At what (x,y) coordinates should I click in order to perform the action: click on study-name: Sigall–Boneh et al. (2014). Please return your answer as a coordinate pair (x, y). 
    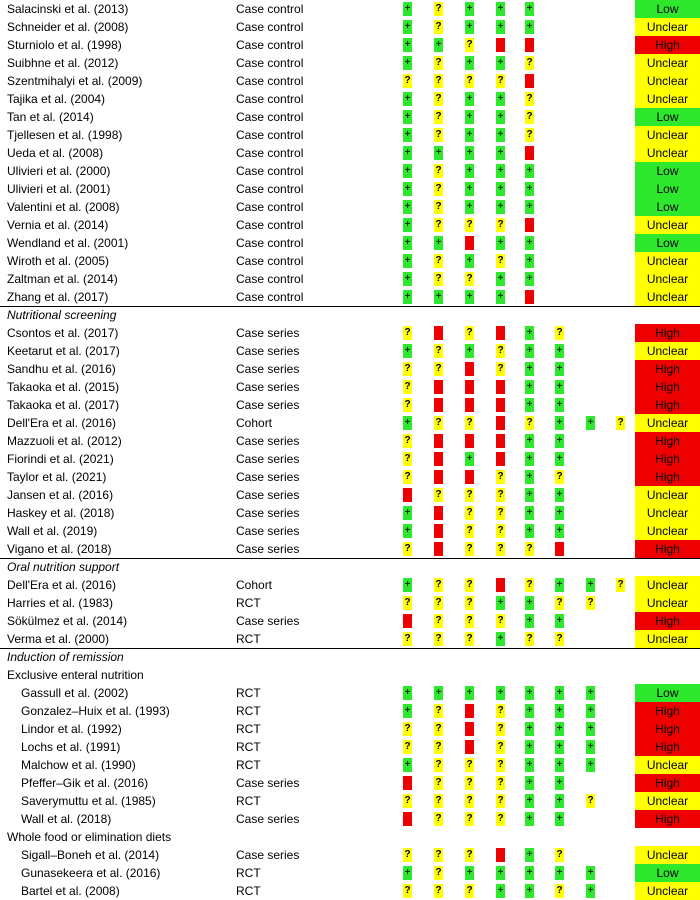
    Looking at the image, I should click on (90, 855).